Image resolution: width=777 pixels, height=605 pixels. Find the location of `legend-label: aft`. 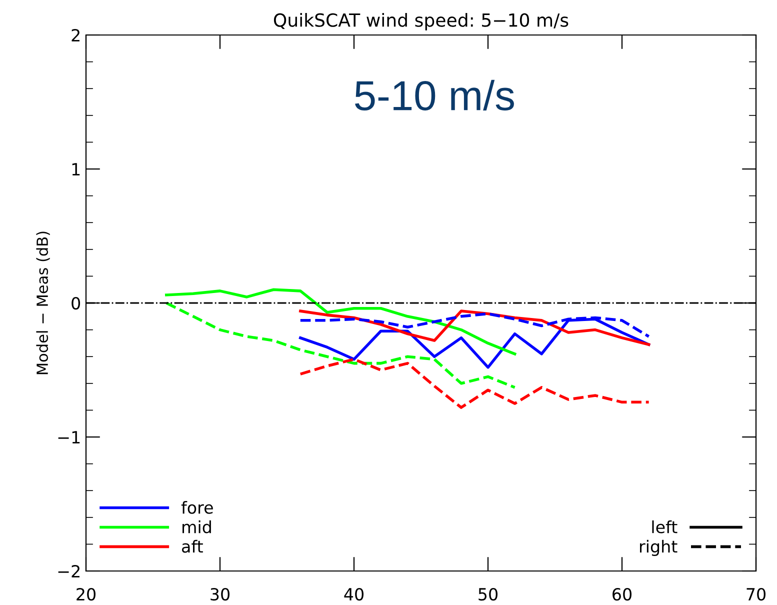

legend-label: aft is located at coordinates (192, 546).